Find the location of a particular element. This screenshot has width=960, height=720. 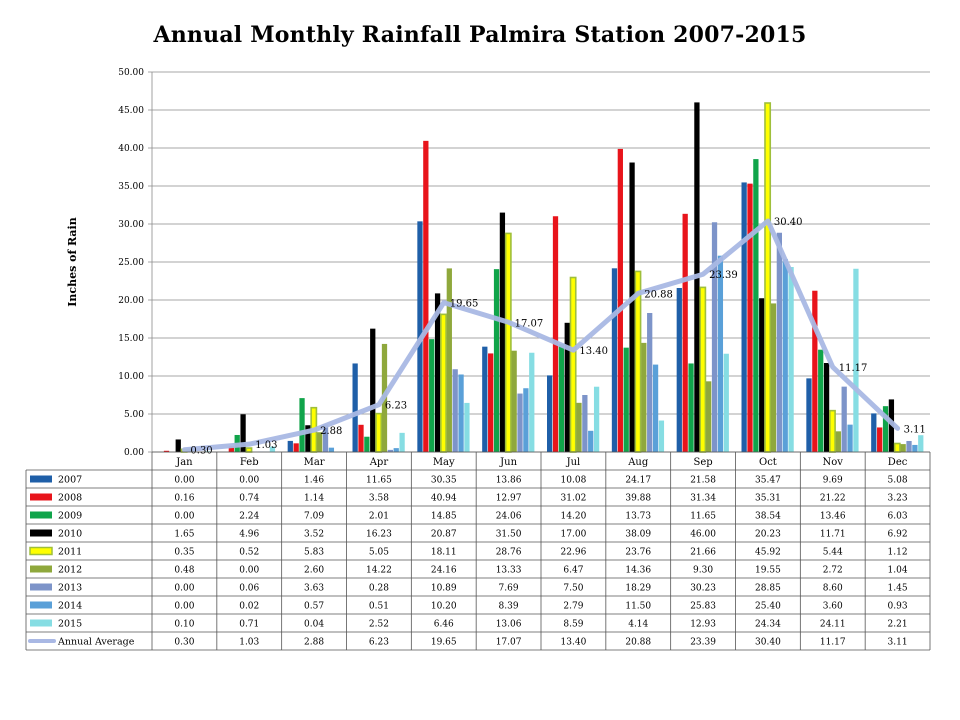

bar-2011-dec is located at coordinates (897, 447).